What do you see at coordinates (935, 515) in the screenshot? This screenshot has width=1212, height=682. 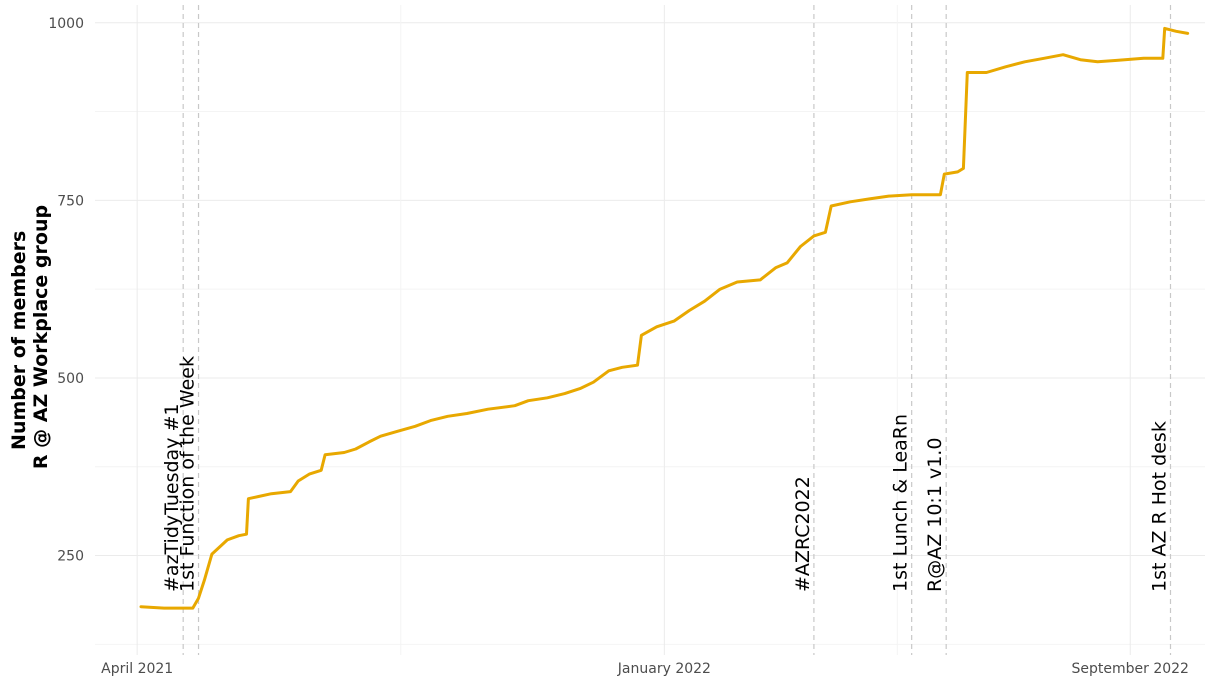 I see `event-label: R@AZ 10:1 v1.0` at bounding box center [935, 515].